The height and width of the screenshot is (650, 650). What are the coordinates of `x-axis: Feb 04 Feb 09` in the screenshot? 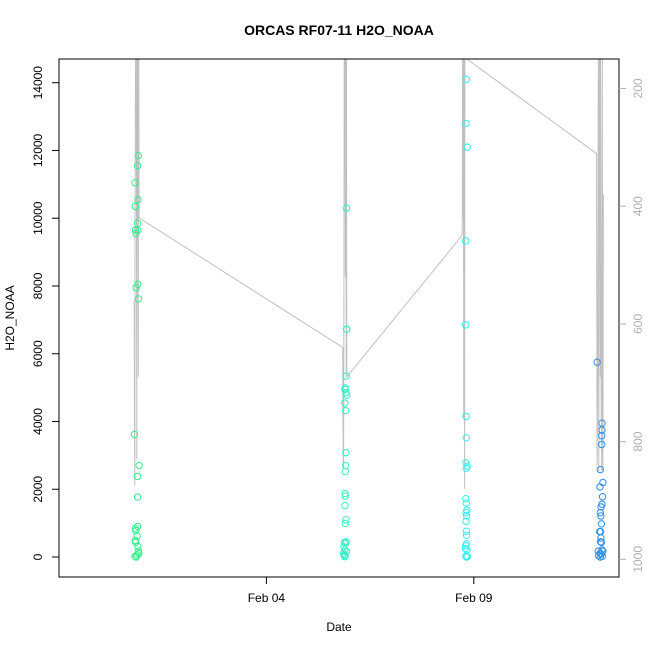 It's located at (370, 591).